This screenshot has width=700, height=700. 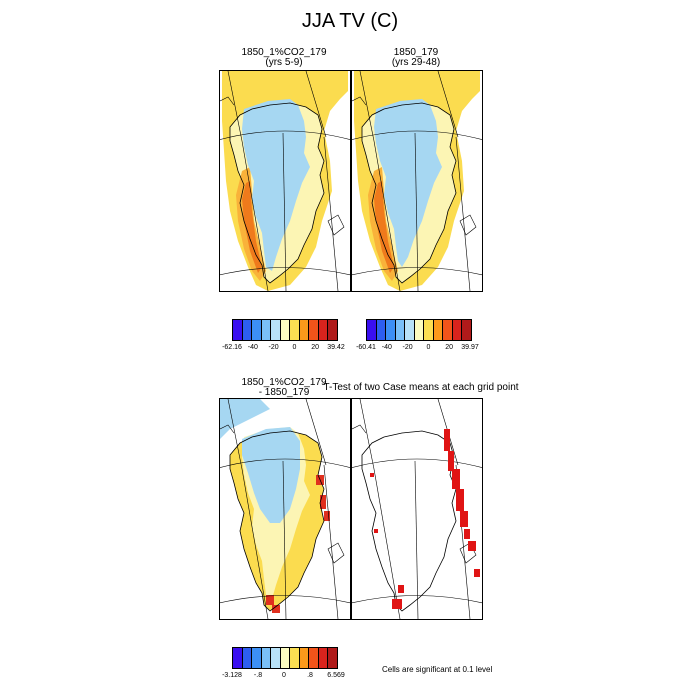 I want to click on panel2-title: 1850_179 (yrs 29-48), so click(x=416, y=58).